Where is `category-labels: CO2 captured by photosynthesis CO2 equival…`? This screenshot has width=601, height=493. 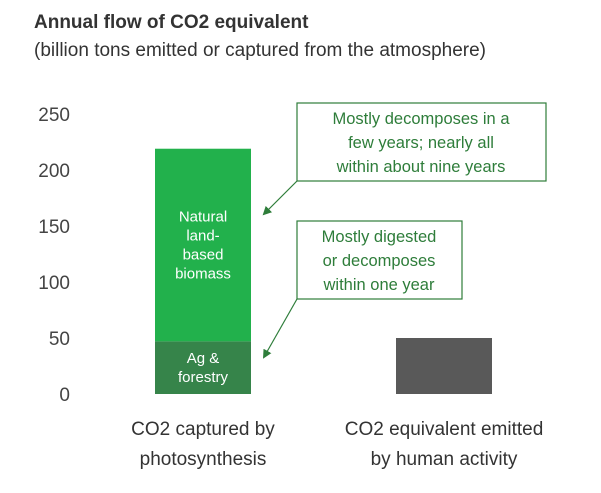 category-labels: CO2 captured by photosynthesis CO2 equival… is located at coordinates (337, 444).